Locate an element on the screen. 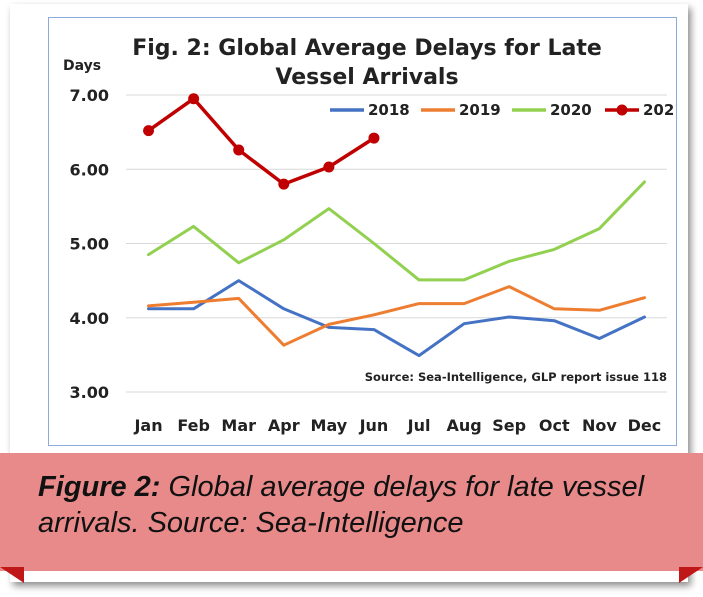 Image resolution: width=703 pixels, height=597 pixels. series-line-2019 is located at coordinates (396, 316).